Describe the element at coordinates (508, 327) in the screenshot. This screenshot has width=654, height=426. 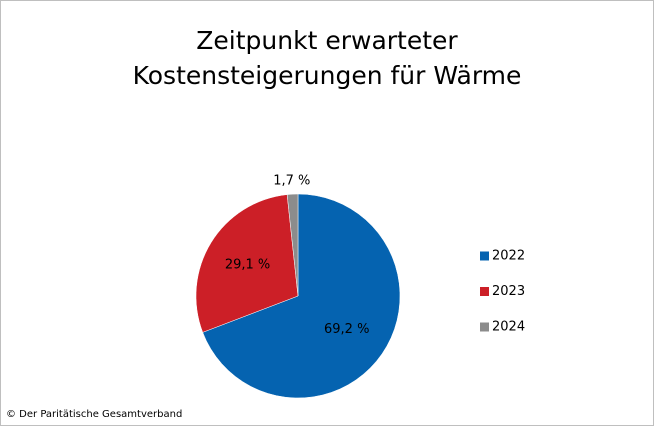
I see `legend-label: 2024` at that location.